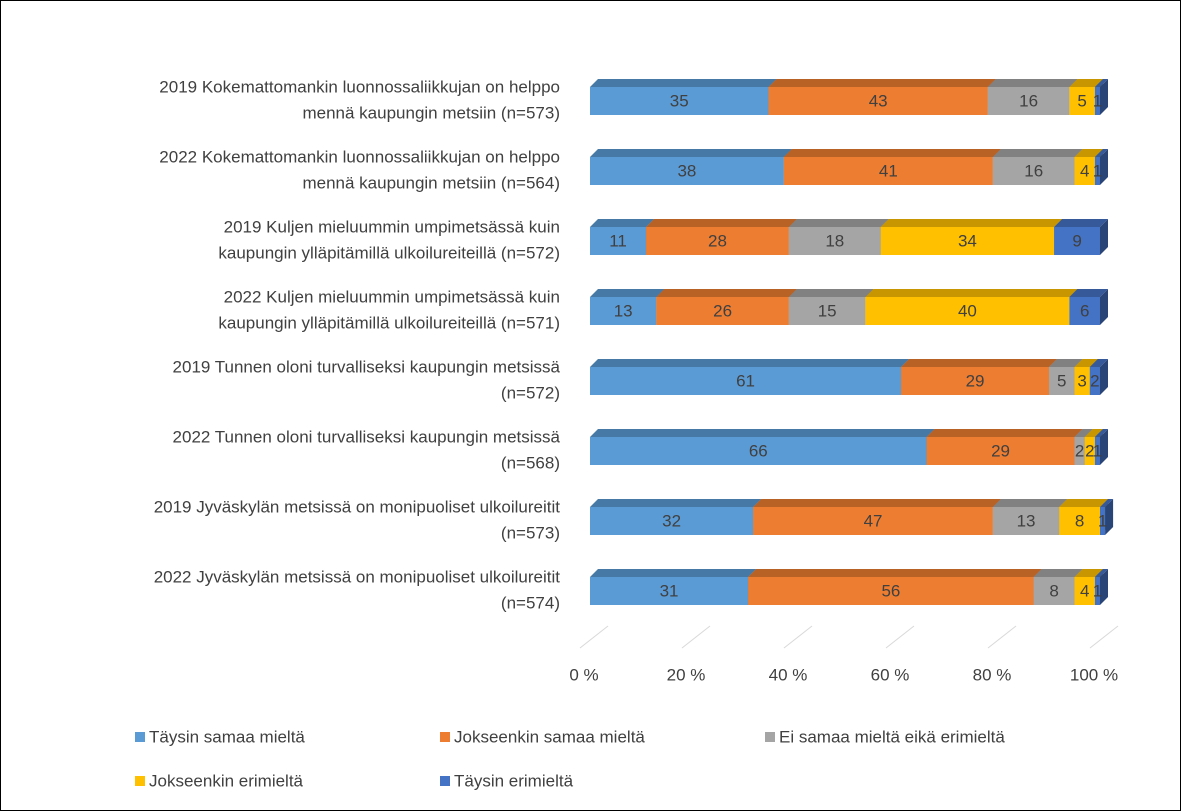 The height and width of the screenshot is (811, 1181). Describe the element at coordinates (992, 674) in the screenshot. I see `x-tick-label: 80 %` at that location.